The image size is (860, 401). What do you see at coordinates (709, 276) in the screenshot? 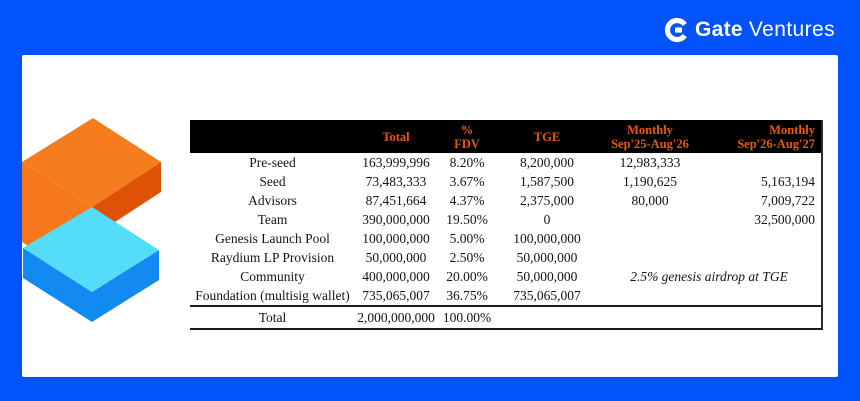
I see `cell-note: 2.5% genesis airdrop at TGE` at bounding box center [709, 276].